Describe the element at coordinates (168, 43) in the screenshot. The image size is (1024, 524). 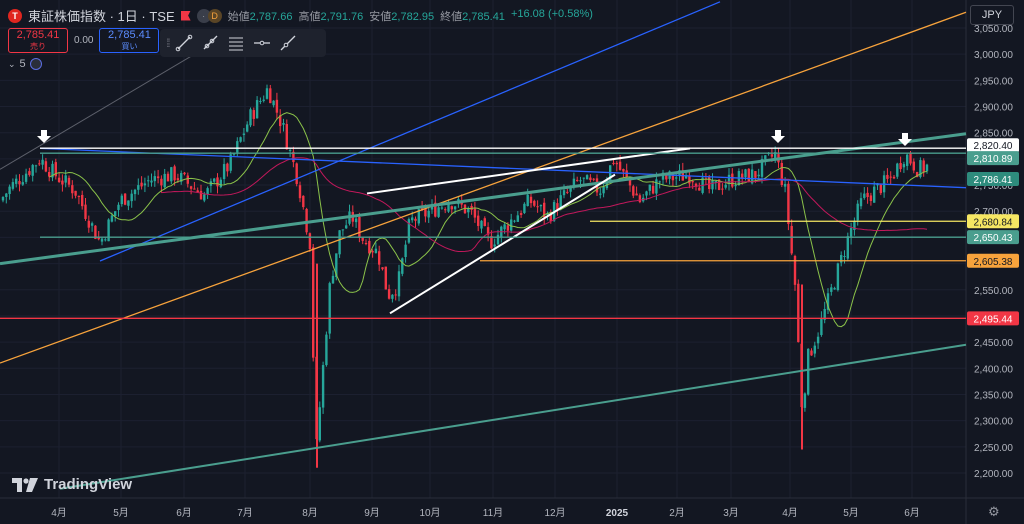
I see `drag-handle-icon: ⁞⁞` at that location.